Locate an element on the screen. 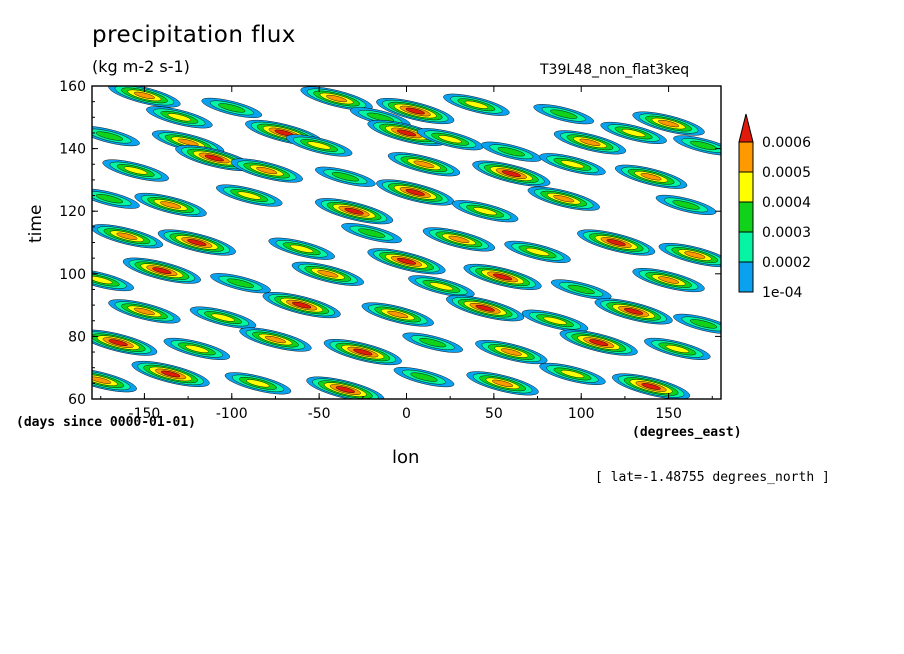  colorbar-label: 0.0004 is located at coordinates (786, 203).